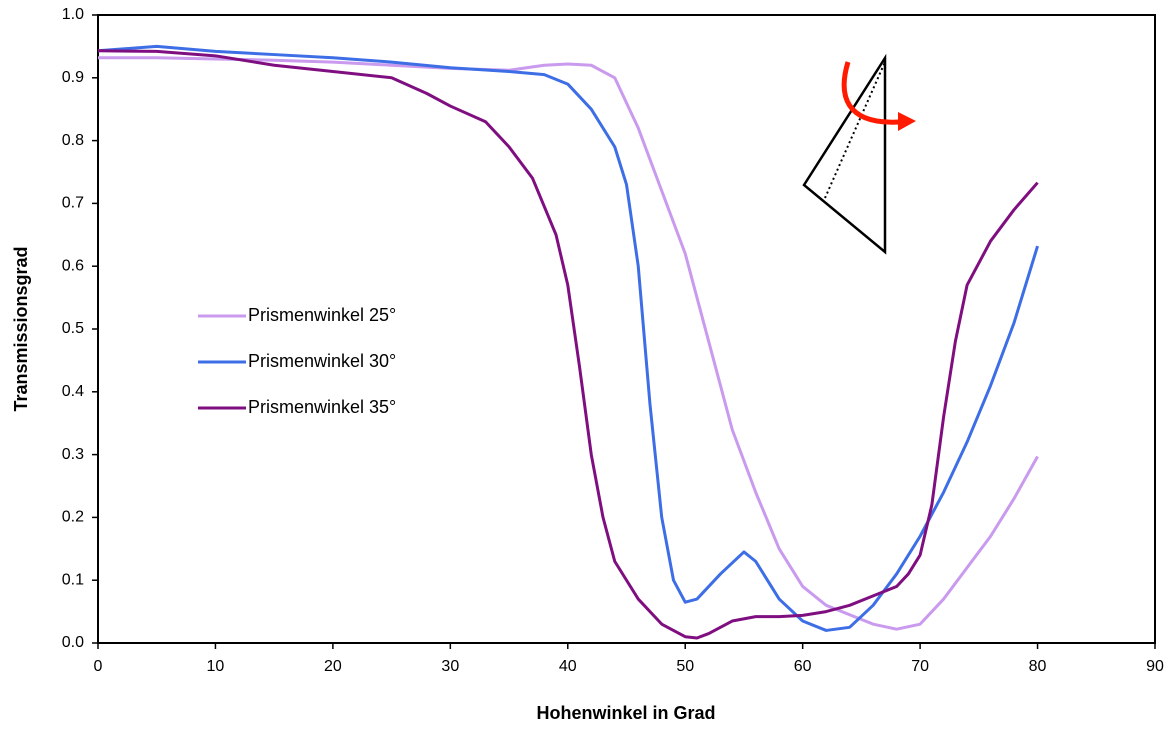 The image size is (1173, 731). I want to click on legend-label: Prismenwinkel 25°, so click(322, 315).